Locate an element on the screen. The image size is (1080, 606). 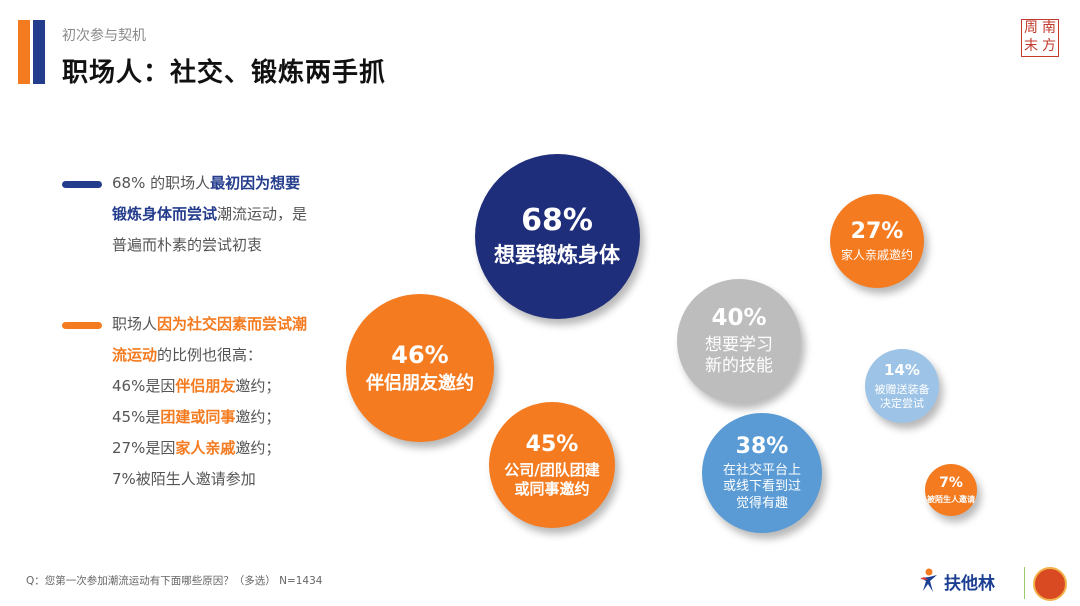
survey-footnote: Q：您第一次参加潮流运动有下面哪些原因？（多选） N=1434 is located at coordinates (174, 581).